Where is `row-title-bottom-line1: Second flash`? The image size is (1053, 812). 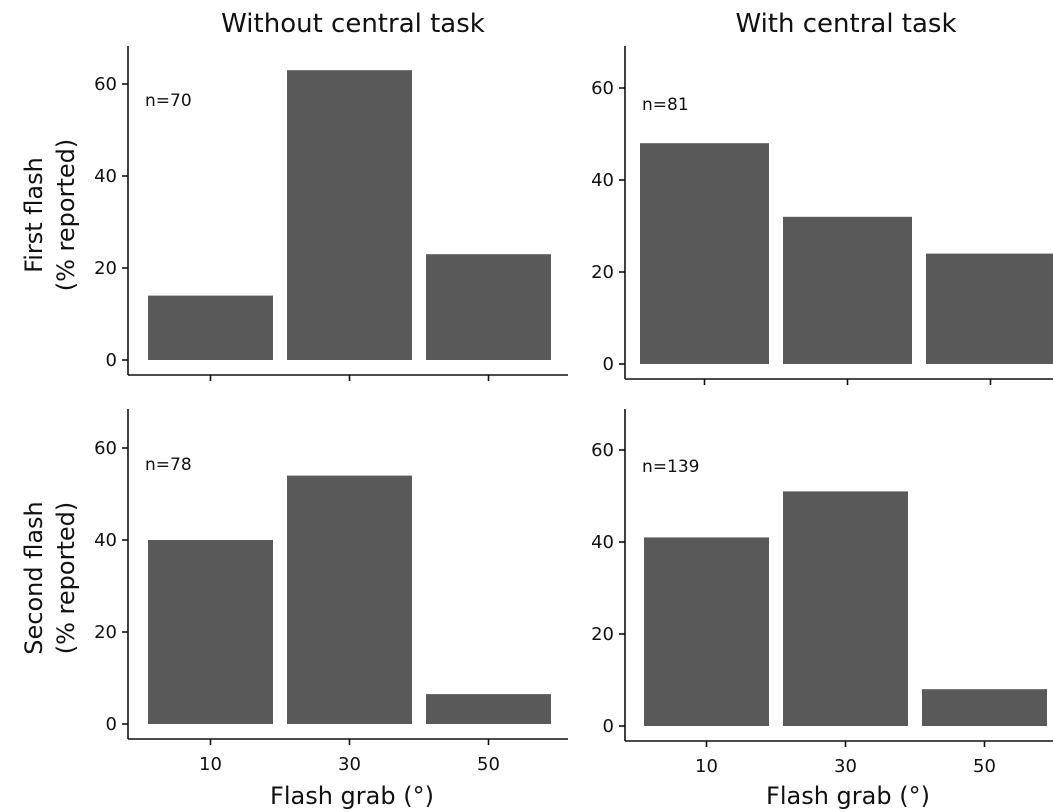 row-title-bottom-line1: Second flash is located at coordinates (34, 578).